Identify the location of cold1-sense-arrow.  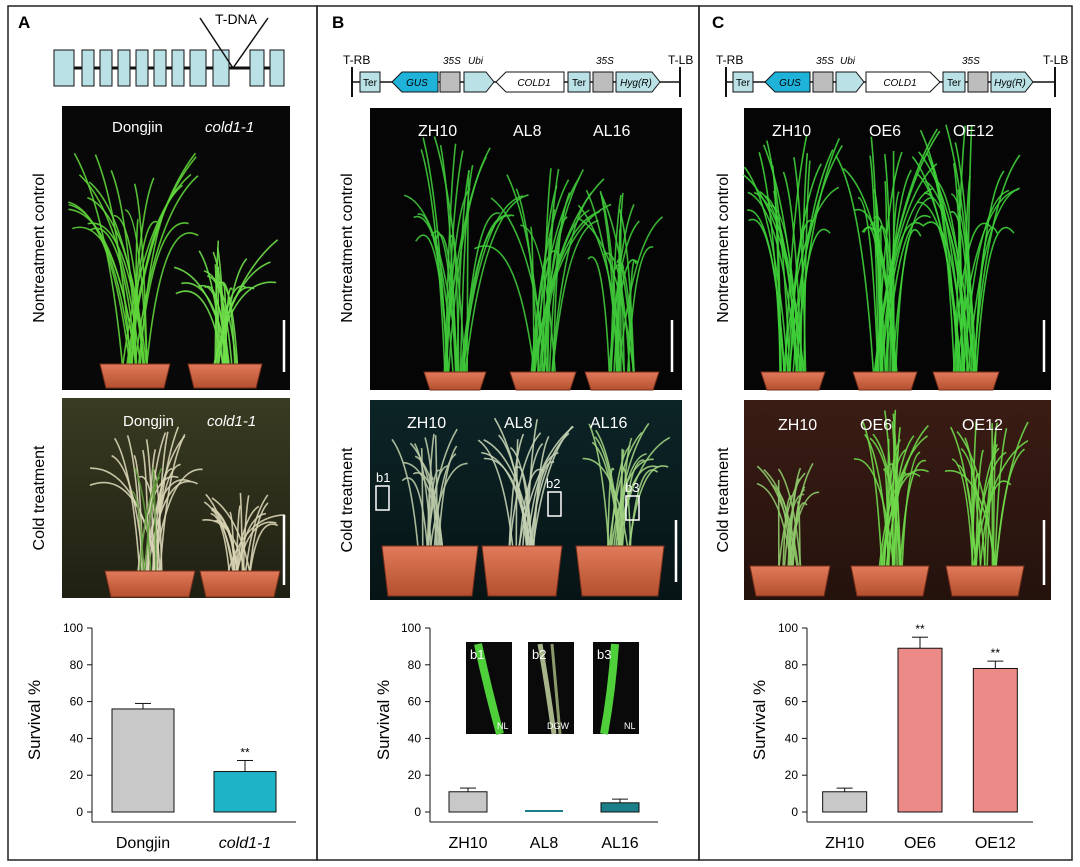
(903, 82).